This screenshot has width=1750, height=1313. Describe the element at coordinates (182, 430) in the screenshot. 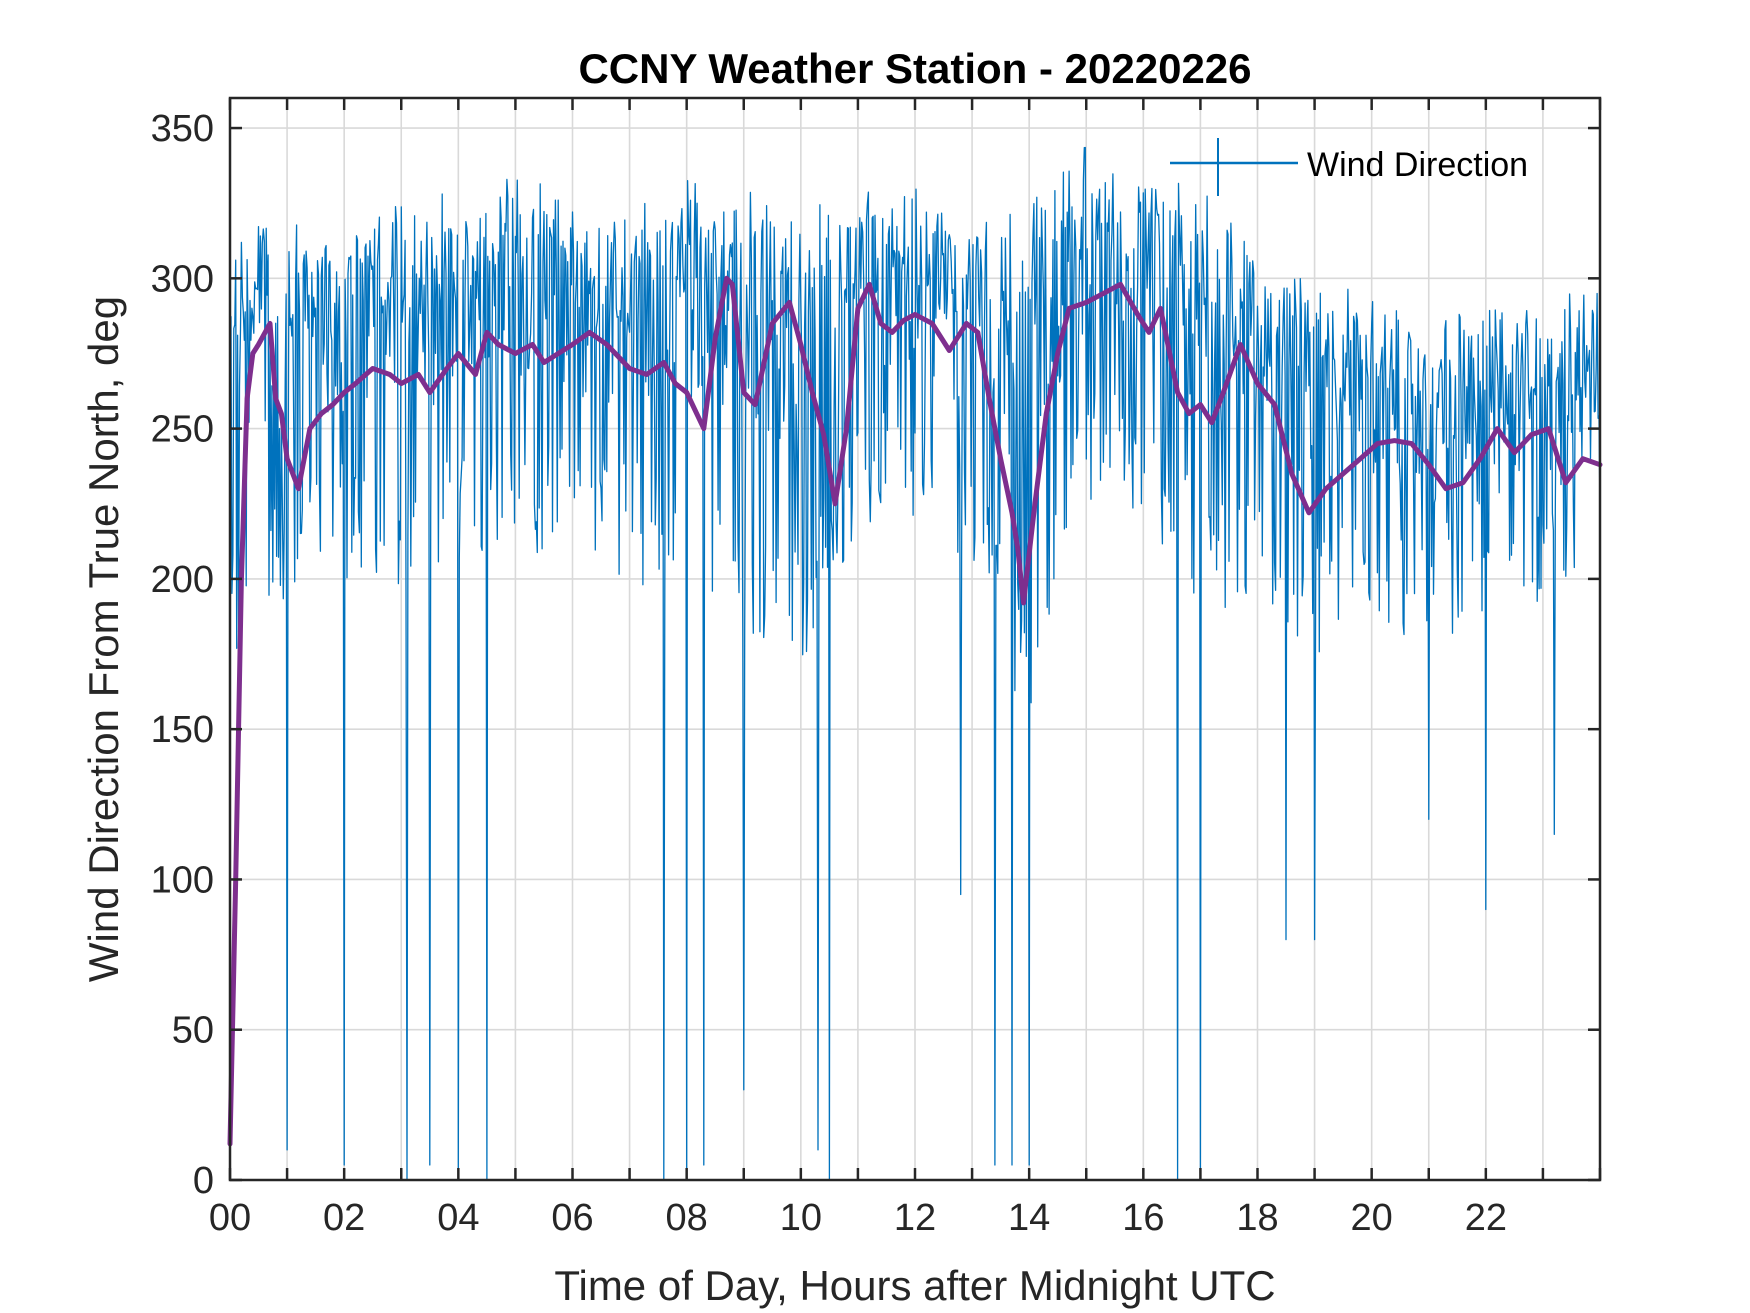

I see `y-tick-label: 250` at that location.